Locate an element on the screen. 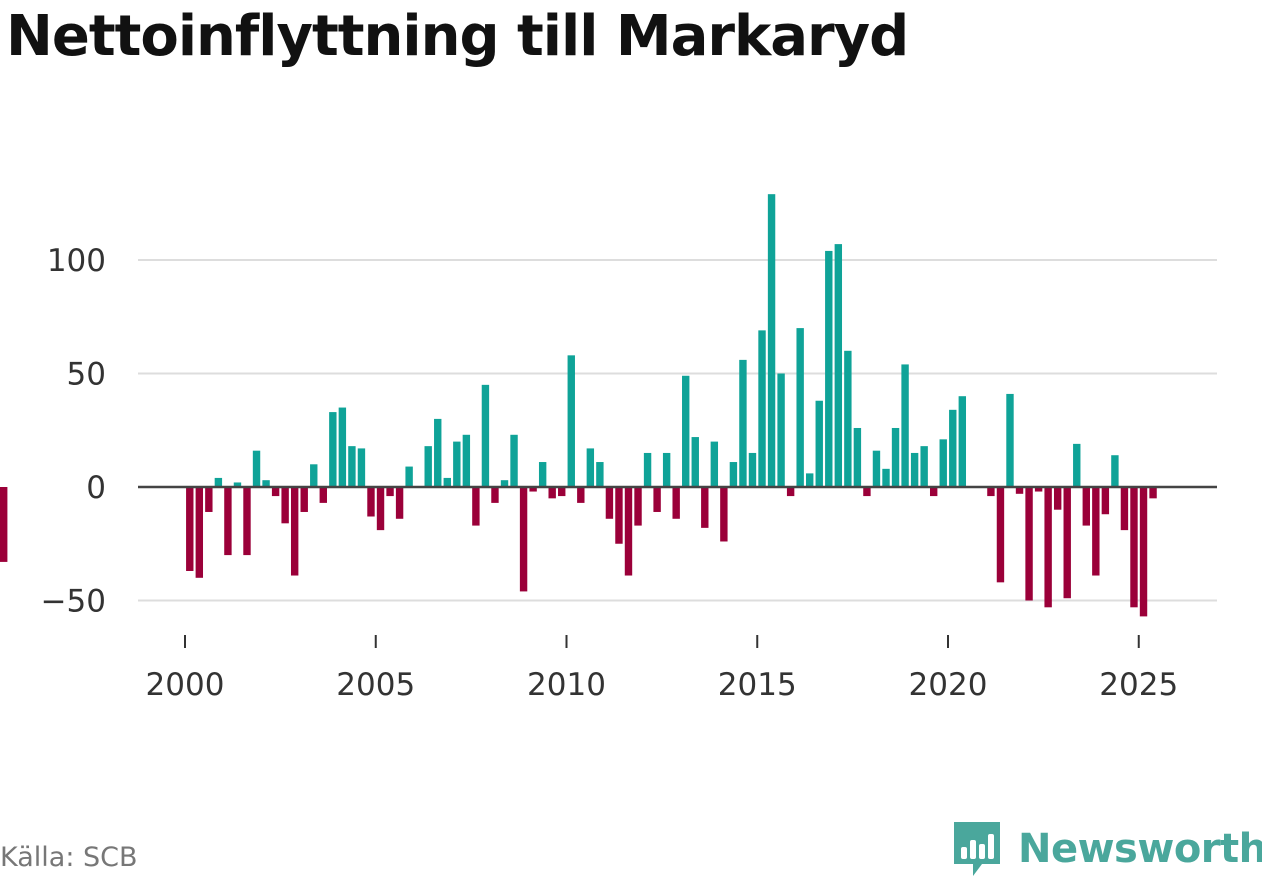 This screenshot has height=879, width=1262. chart-title: Nettoinflyttning till Markaryd is located at coordinates (457, 36).